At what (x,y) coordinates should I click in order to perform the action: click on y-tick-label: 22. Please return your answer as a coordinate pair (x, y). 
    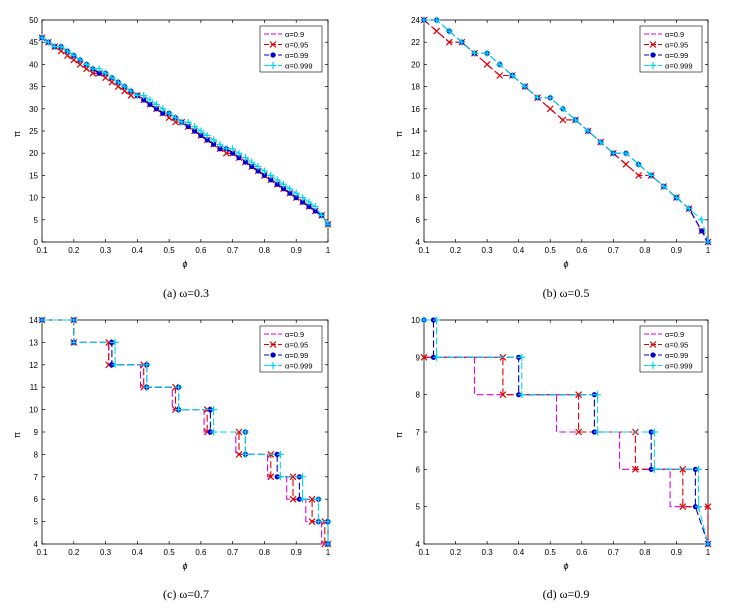
    Looking at the image, I should click on (415, 42).